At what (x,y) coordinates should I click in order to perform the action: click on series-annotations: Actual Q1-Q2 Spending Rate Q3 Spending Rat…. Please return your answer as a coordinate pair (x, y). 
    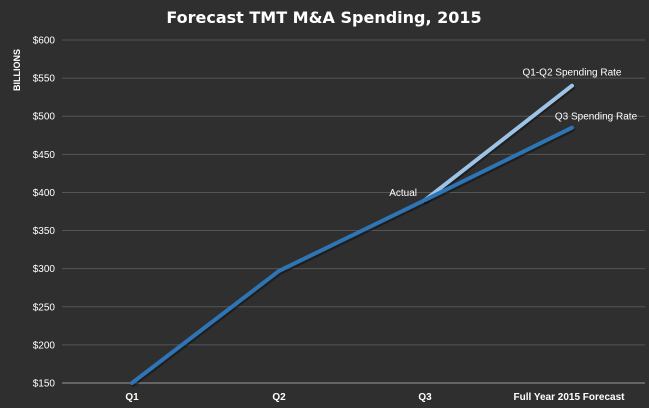
    Looking at the image, I should click on (513, 133).